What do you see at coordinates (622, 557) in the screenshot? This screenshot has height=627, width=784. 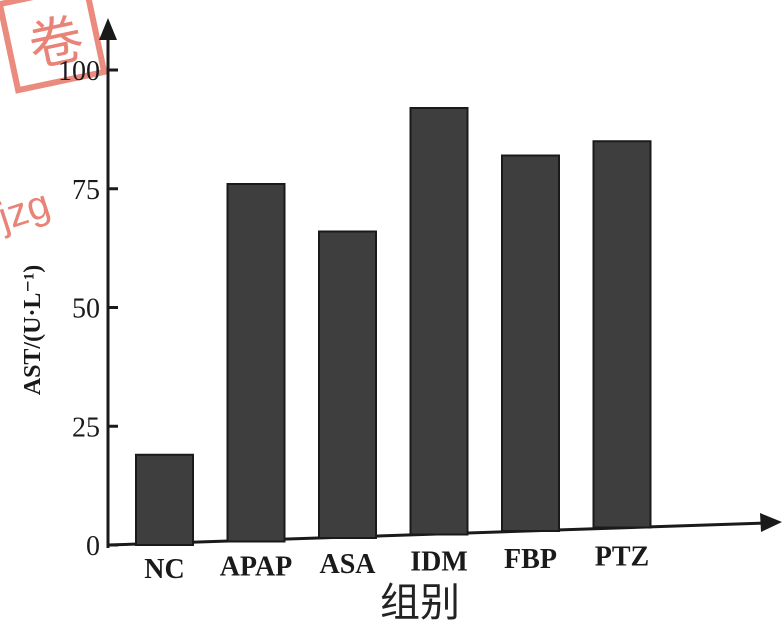 I see `x-tick-label-ptz: PTZ` at bounding box center [622, 557].